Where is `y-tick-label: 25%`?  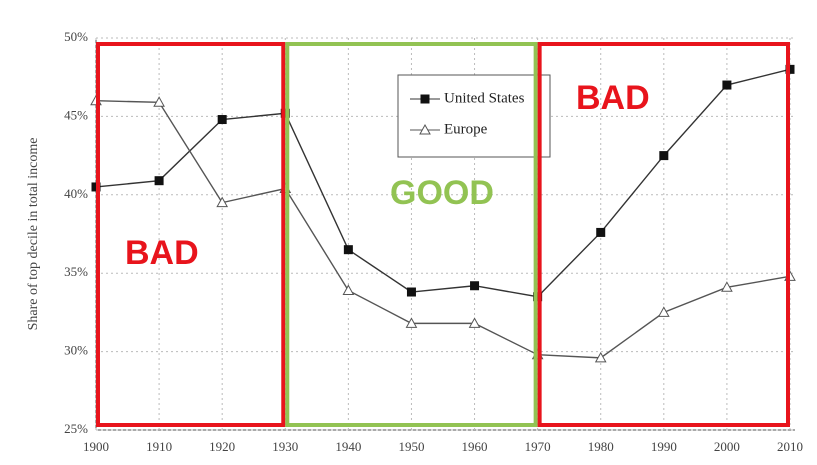
y-tick-label: 25% is located at coordinates (76, 428).